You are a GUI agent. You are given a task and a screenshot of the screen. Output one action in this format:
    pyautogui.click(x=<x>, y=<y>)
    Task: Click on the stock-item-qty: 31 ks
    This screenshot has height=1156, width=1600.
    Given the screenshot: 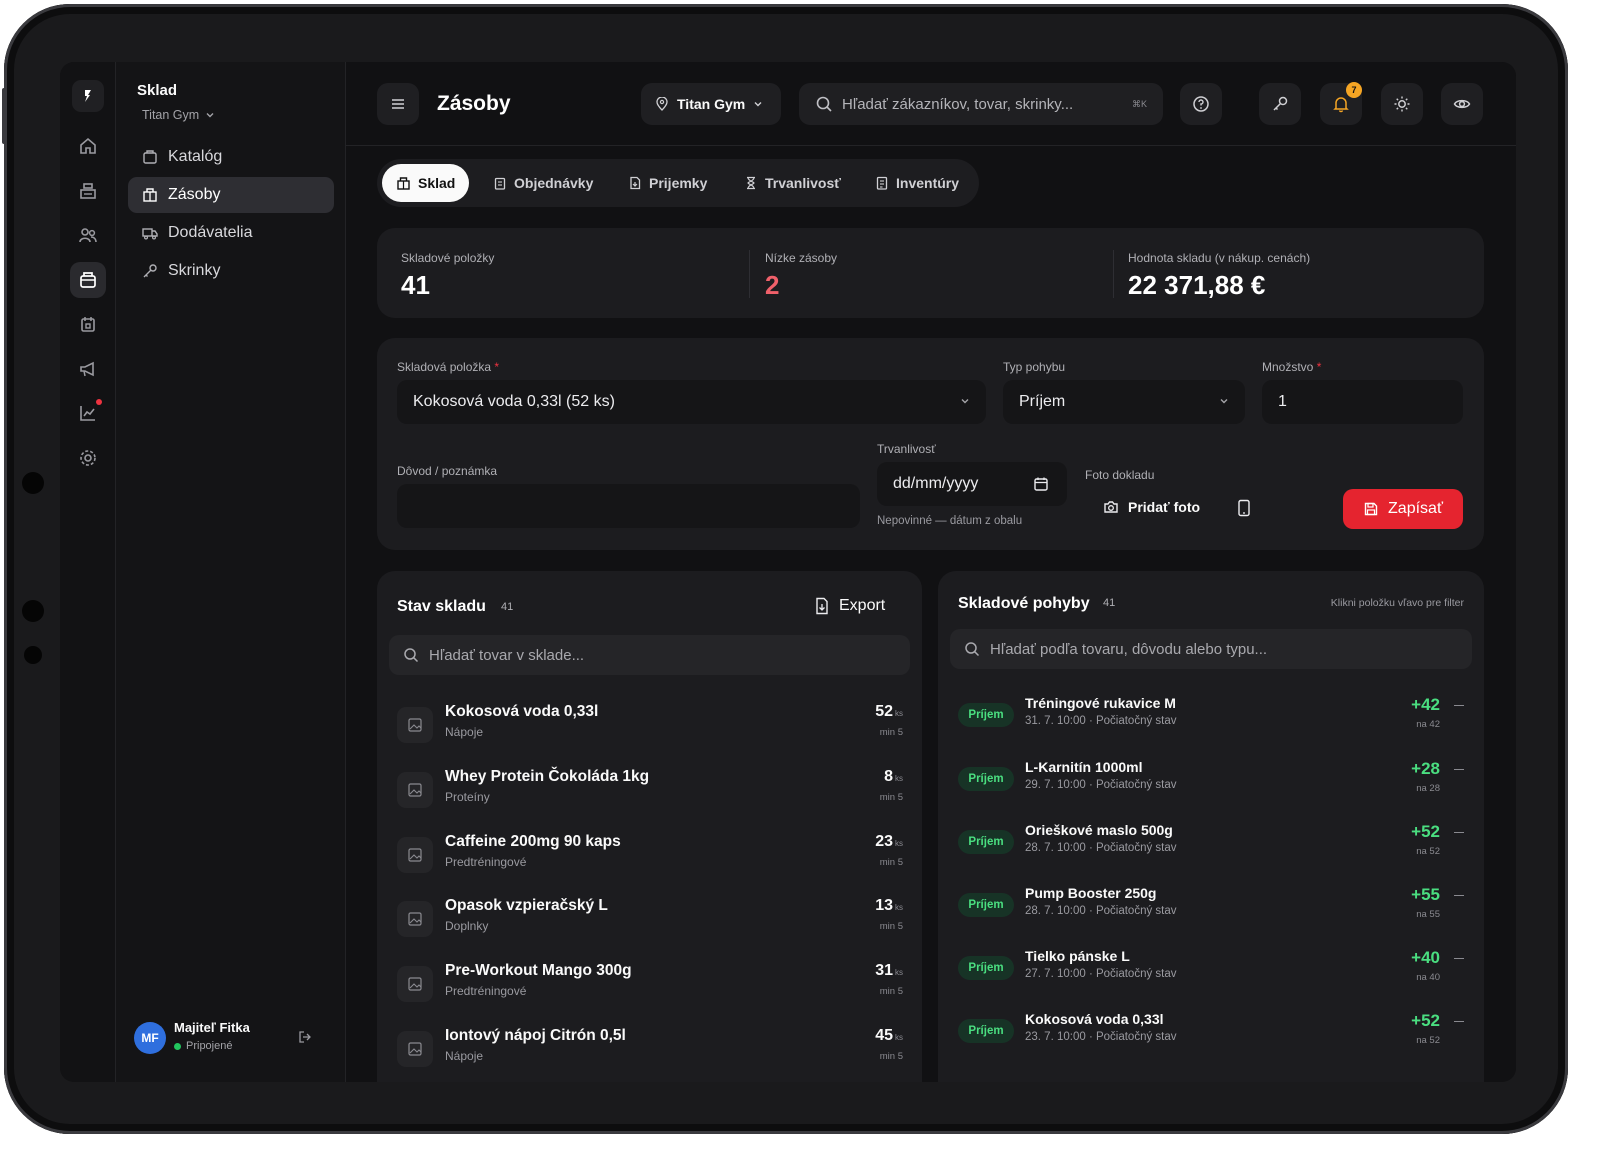 What is the action you would take?
    pyautogui.click(x=889, y=970)
    